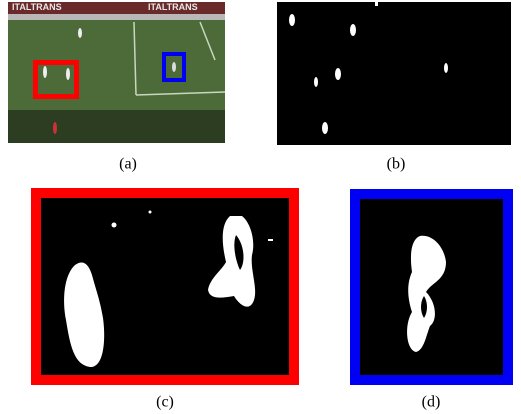 The height and width of the screenshot is (414, 521). I want to click on panel-a-image: ITALTRANS ITALTRANS, so click(117, 72).